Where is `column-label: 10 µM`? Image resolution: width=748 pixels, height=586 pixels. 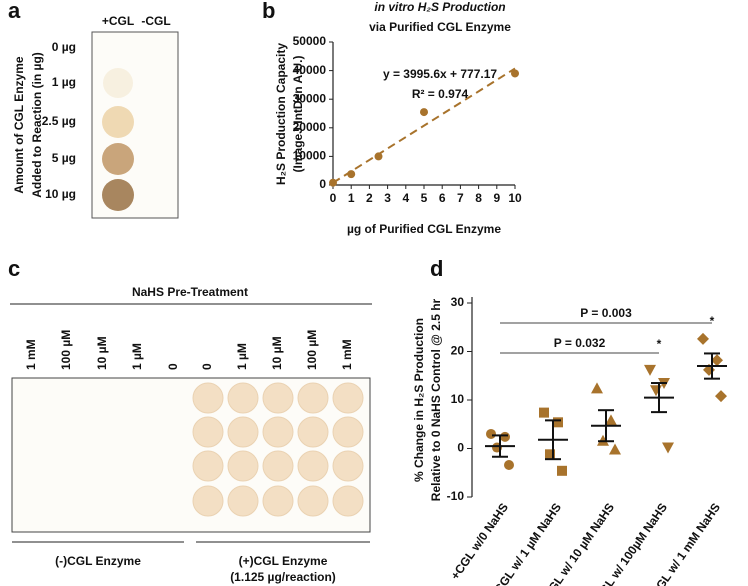 column-label: 10 µM is located at coordinates (277, 353).